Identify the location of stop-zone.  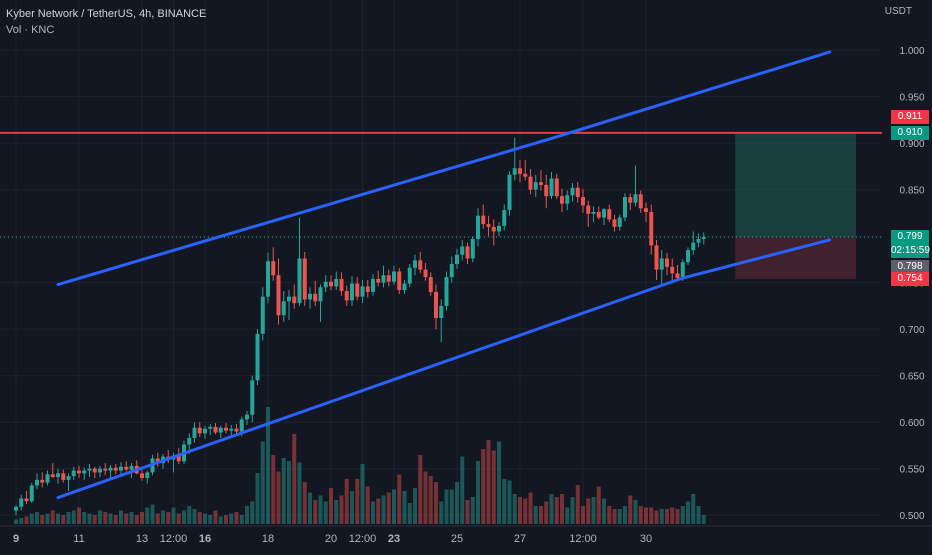
(795, 258).